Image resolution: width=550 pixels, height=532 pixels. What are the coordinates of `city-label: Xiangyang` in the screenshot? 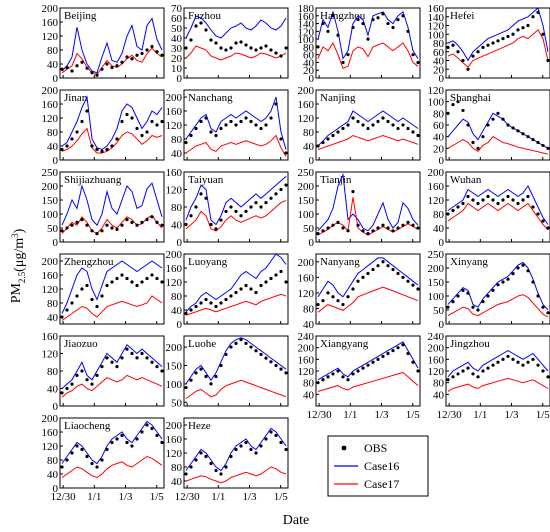 It's located at (344, 344).